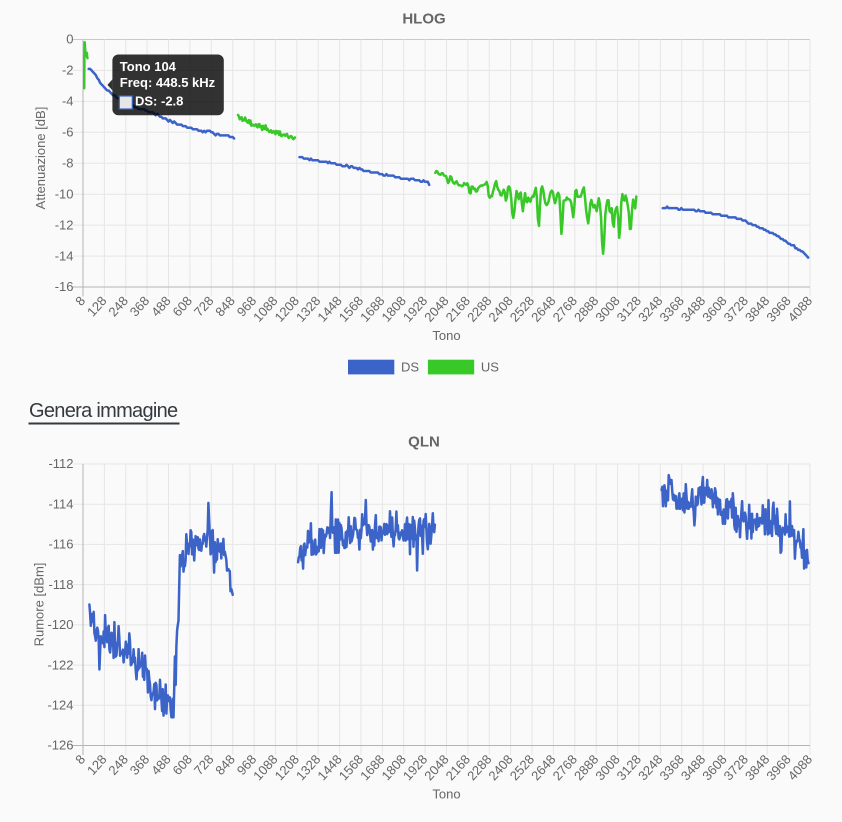  I want to click on svg-text: -116, so click(60, 544).